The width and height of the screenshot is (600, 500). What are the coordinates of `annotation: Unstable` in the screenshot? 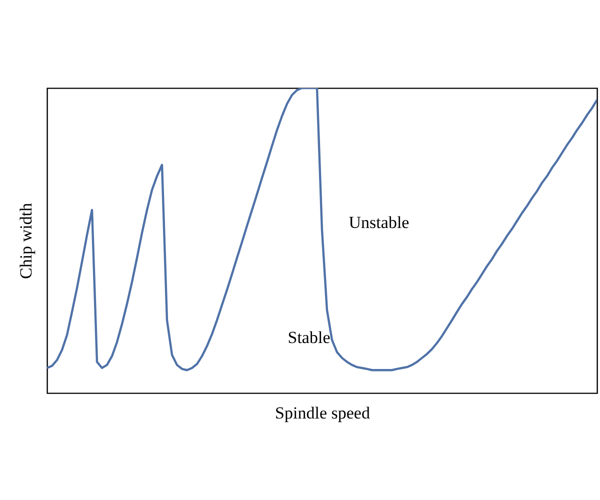 It's located at (379, 222).